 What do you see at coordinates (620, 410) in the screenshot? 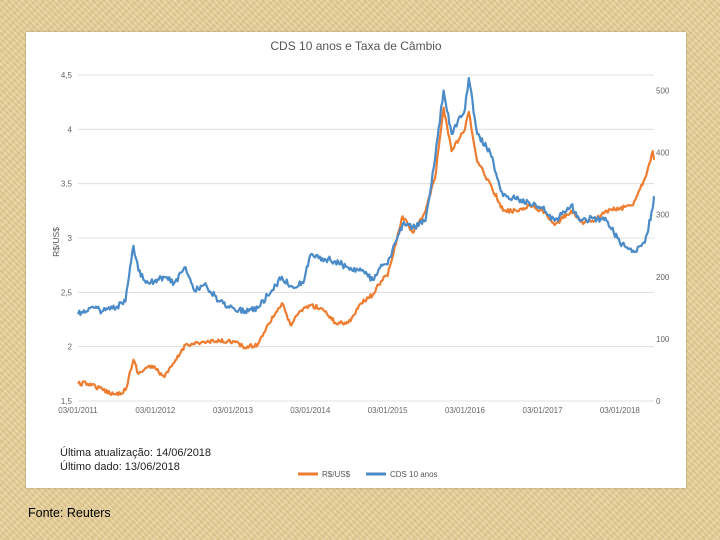
I see `x-tick-label: 03/01/2018` at bounding box center [620, 410].